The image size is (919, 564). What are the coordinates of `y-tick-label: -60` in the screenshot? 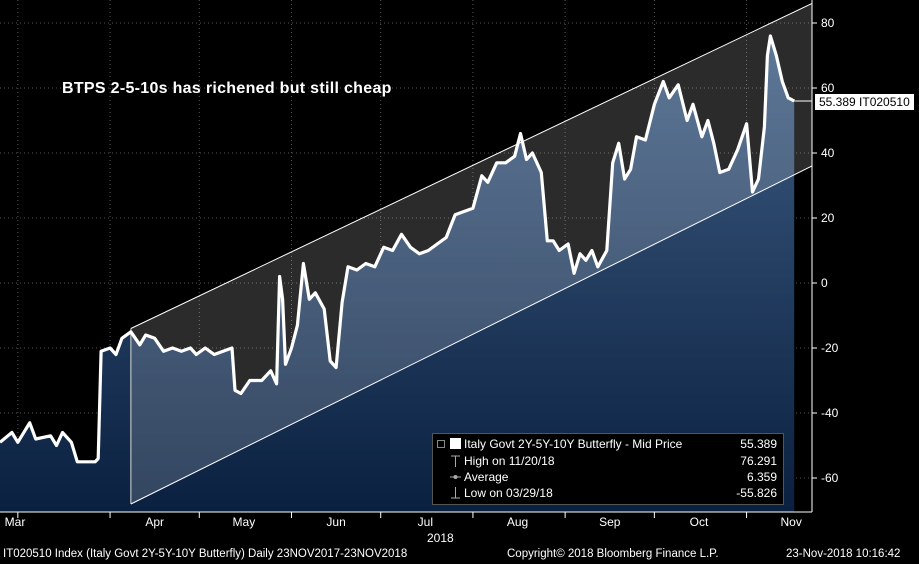 It's located at (830, 478).